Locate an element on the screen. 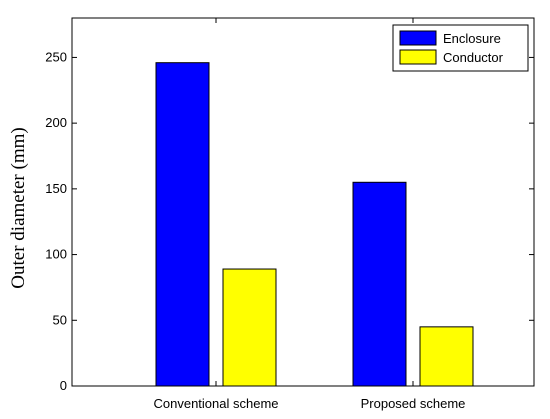  y-tick-label: 50 is located at coordinates (60, 319).